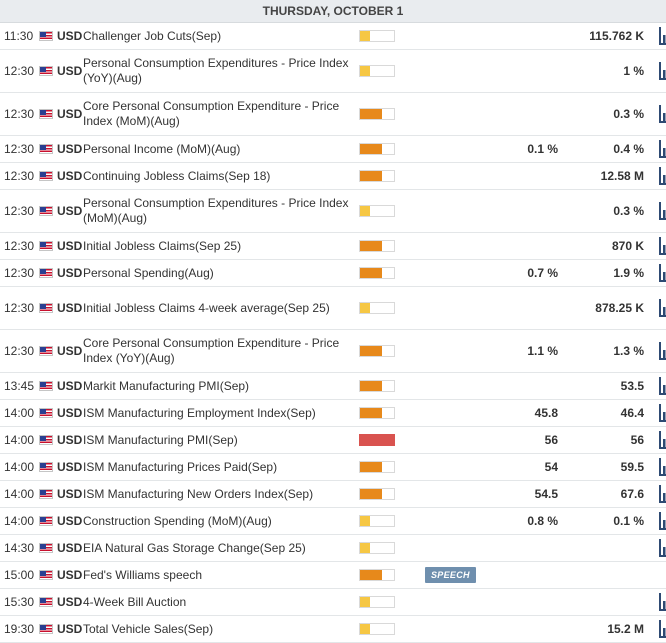 This screenshot has height=643, width=666. What do you see at coordinates (198, 493) in the screenshot?
I see `event-name: ISM Manufacturing New Orders Index(Sep)` at bounding box center [198, 493].